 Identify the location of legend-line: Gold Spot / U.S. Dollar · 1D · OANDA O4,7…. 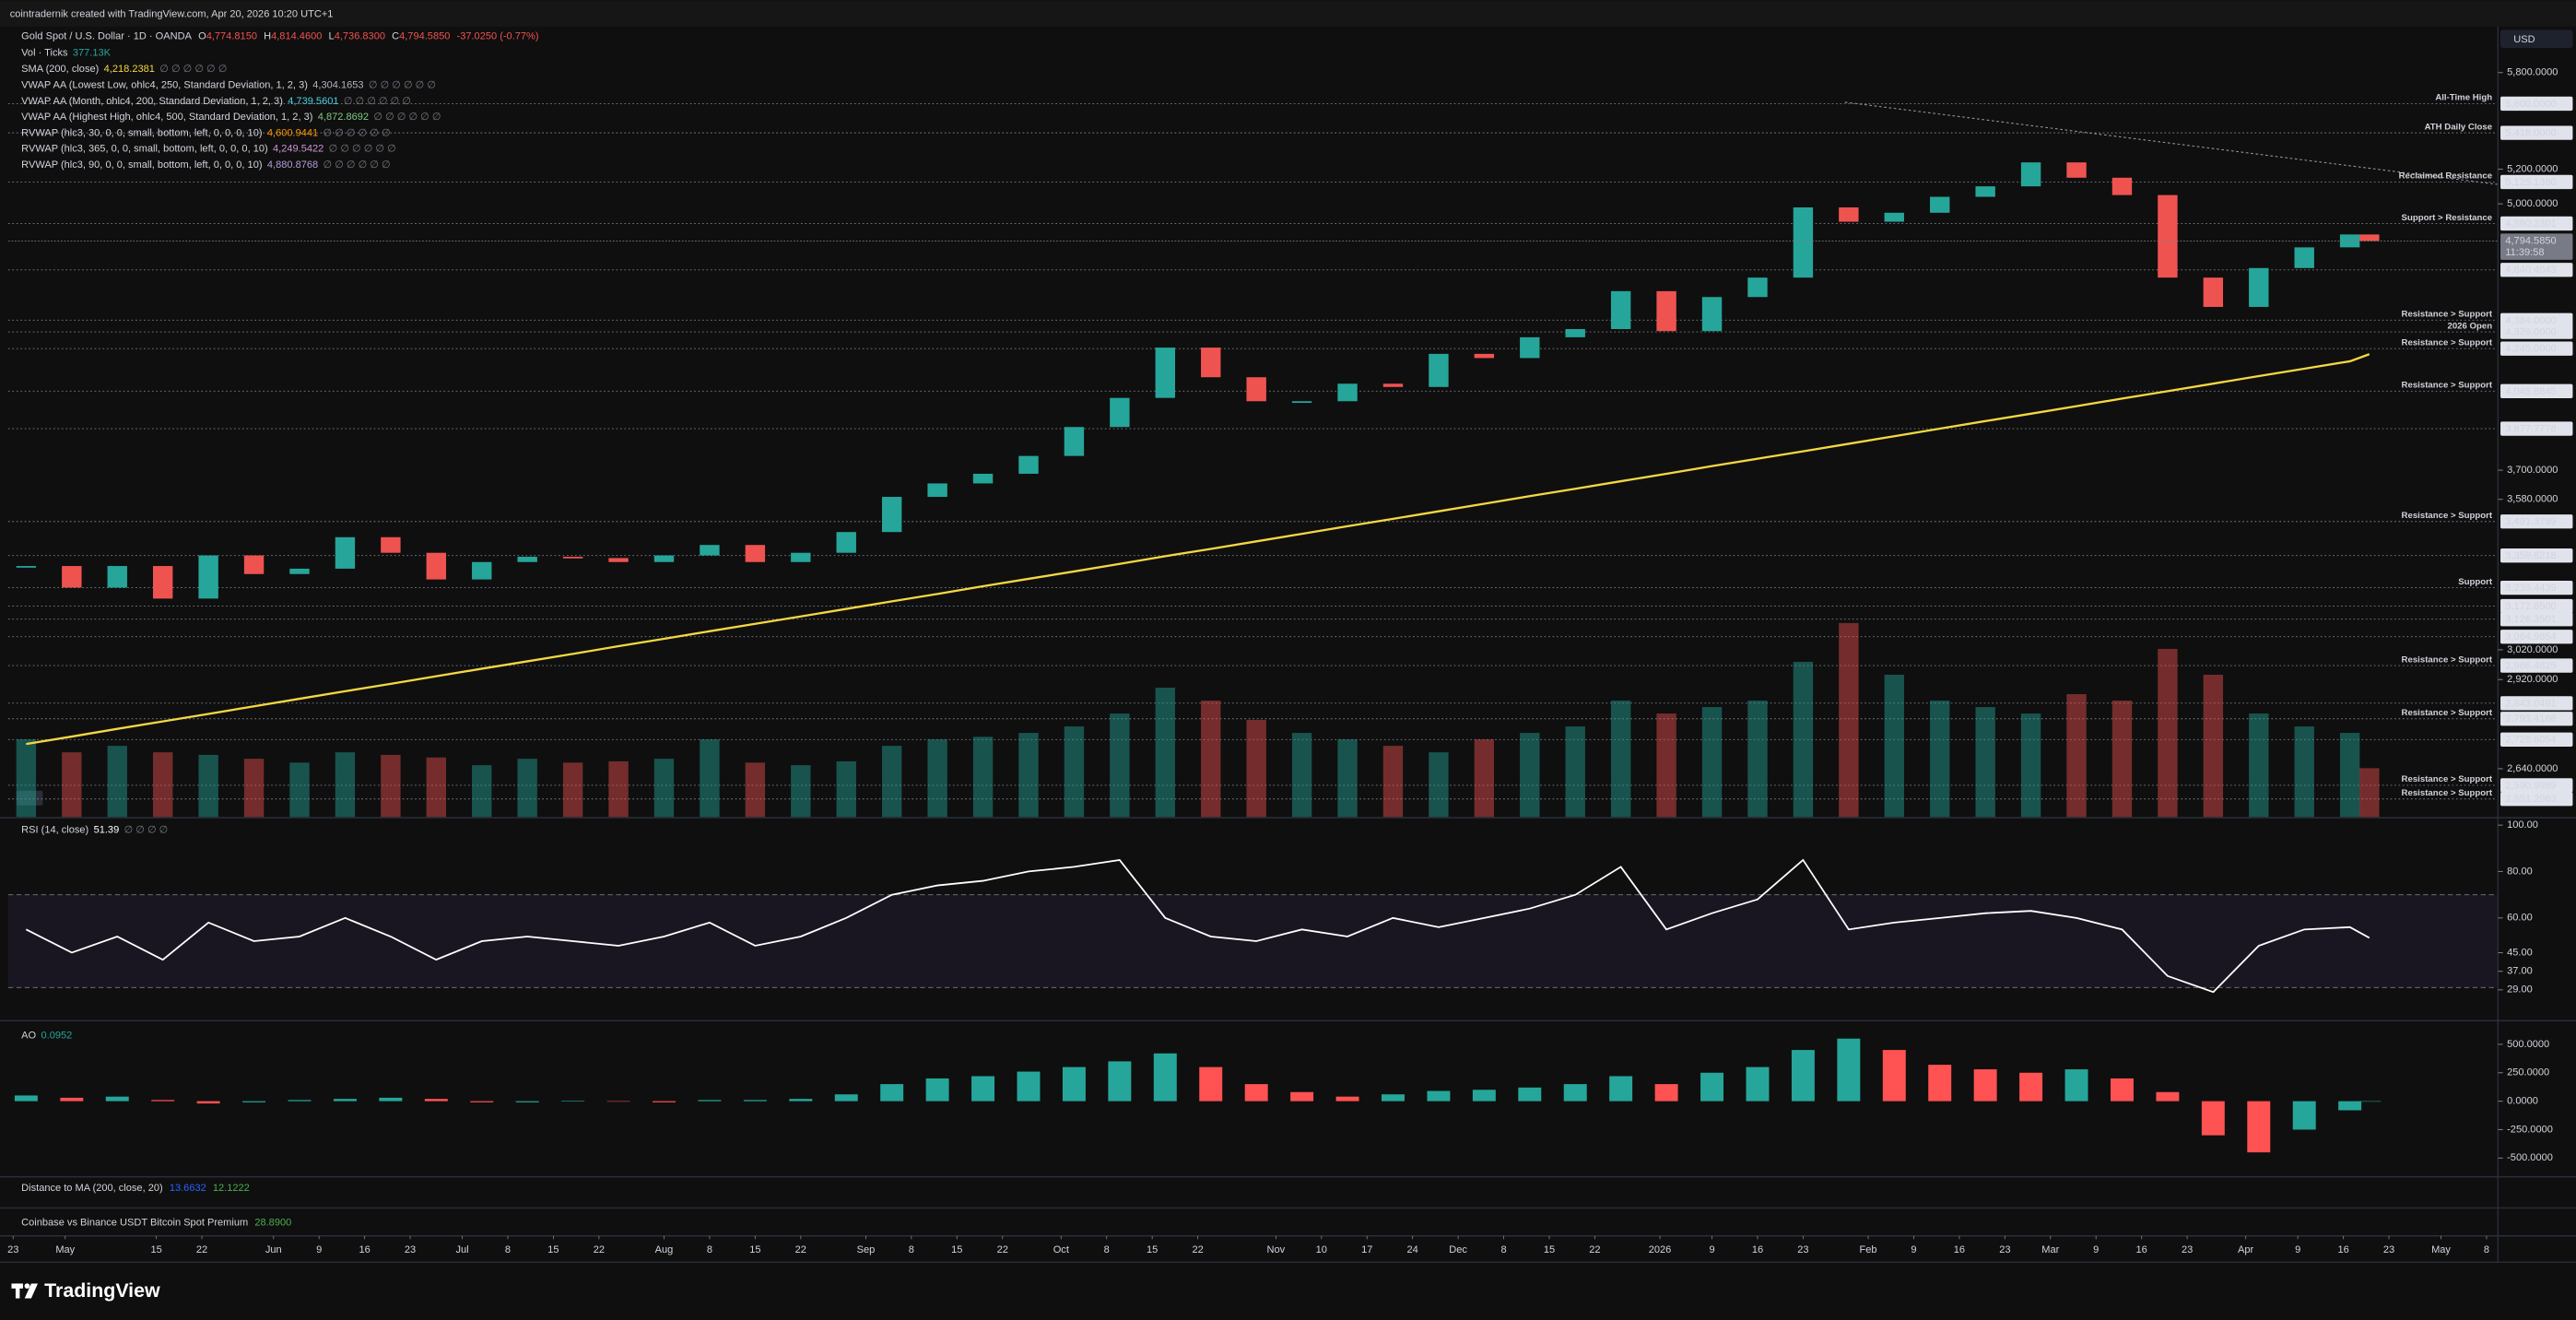
(279, 35).